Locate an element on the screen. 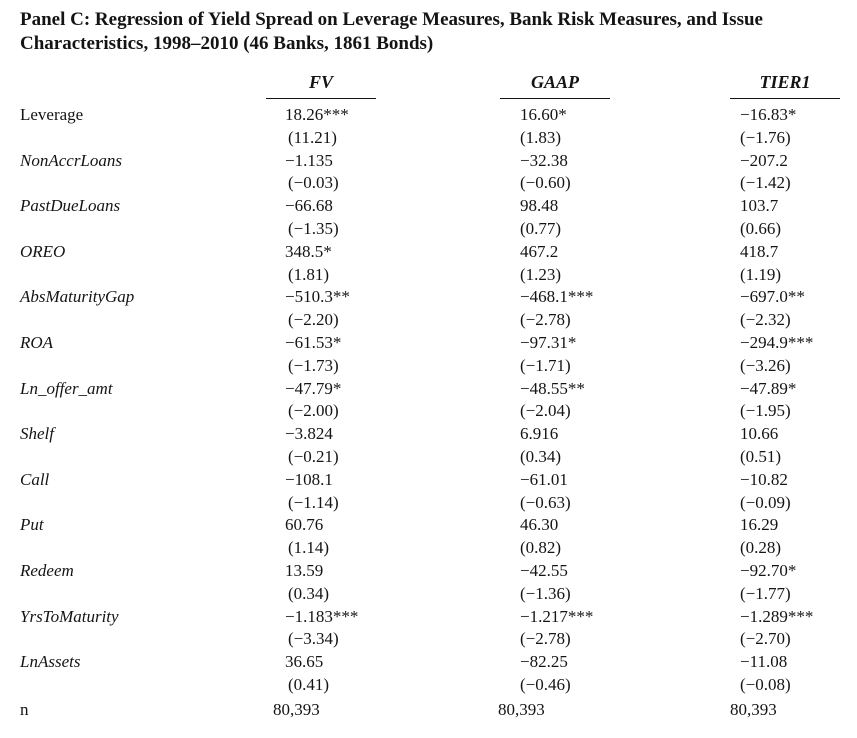  coefficient-cell: −11.08 is located at coordinates (764, 662).